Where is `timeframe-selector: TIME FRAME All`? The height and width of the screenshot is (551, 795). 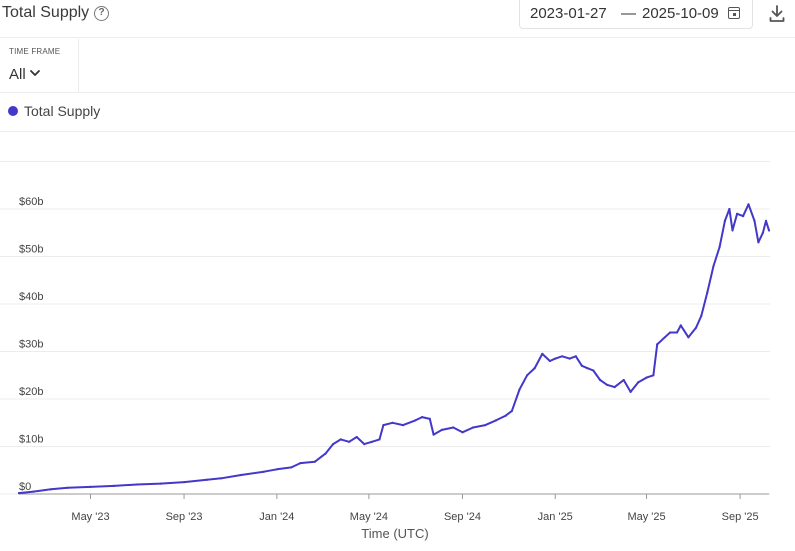 timeframe-selector: TIME FRAME All is located at coordinates (39, 65).